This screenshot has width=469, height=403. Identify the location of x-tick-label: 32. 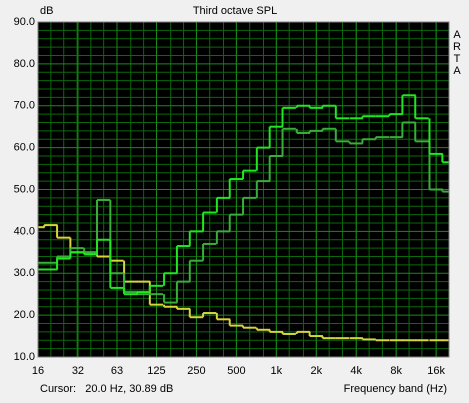
(78, 371).